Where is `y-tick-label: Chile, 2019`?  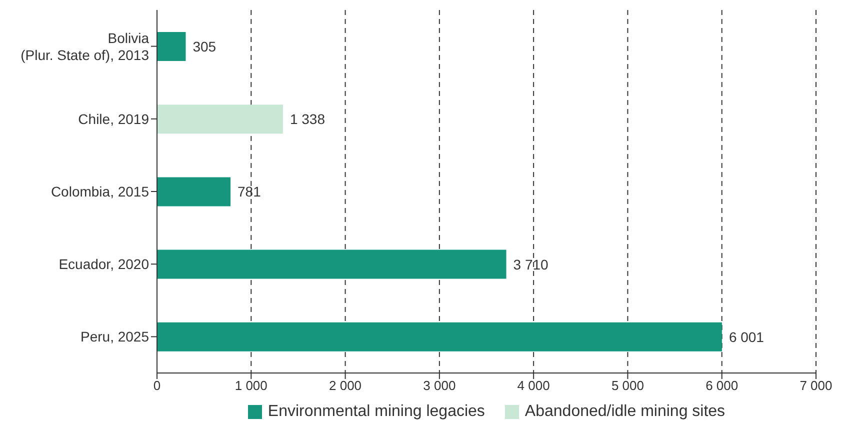 y-tick-label: Chile, 2019 is located at coordinates (114, 118).